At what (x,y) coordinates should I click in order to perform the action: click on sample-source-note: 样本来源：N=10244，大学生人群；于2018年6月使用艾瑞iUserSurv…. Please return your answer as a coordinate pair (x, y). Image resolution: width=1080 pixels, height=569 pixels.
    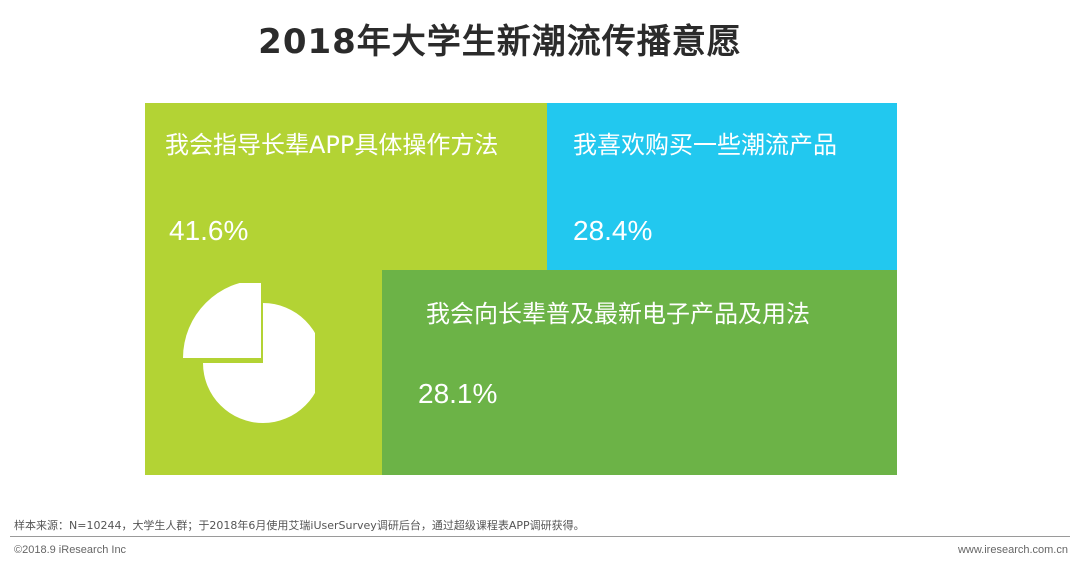
    Looking at the image, I should click on (299, 525).